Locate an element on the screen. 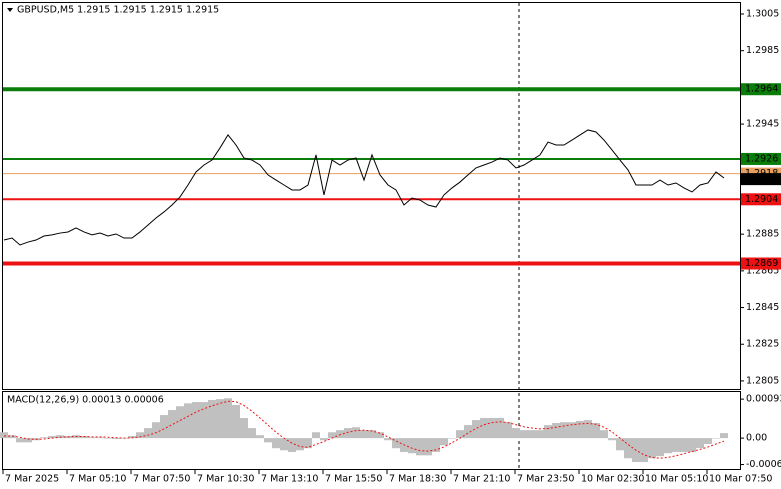 Image resolution: width=781 pixels, height=489 pixels. level-label: 1.2869 is located at coordinates (761, 263).